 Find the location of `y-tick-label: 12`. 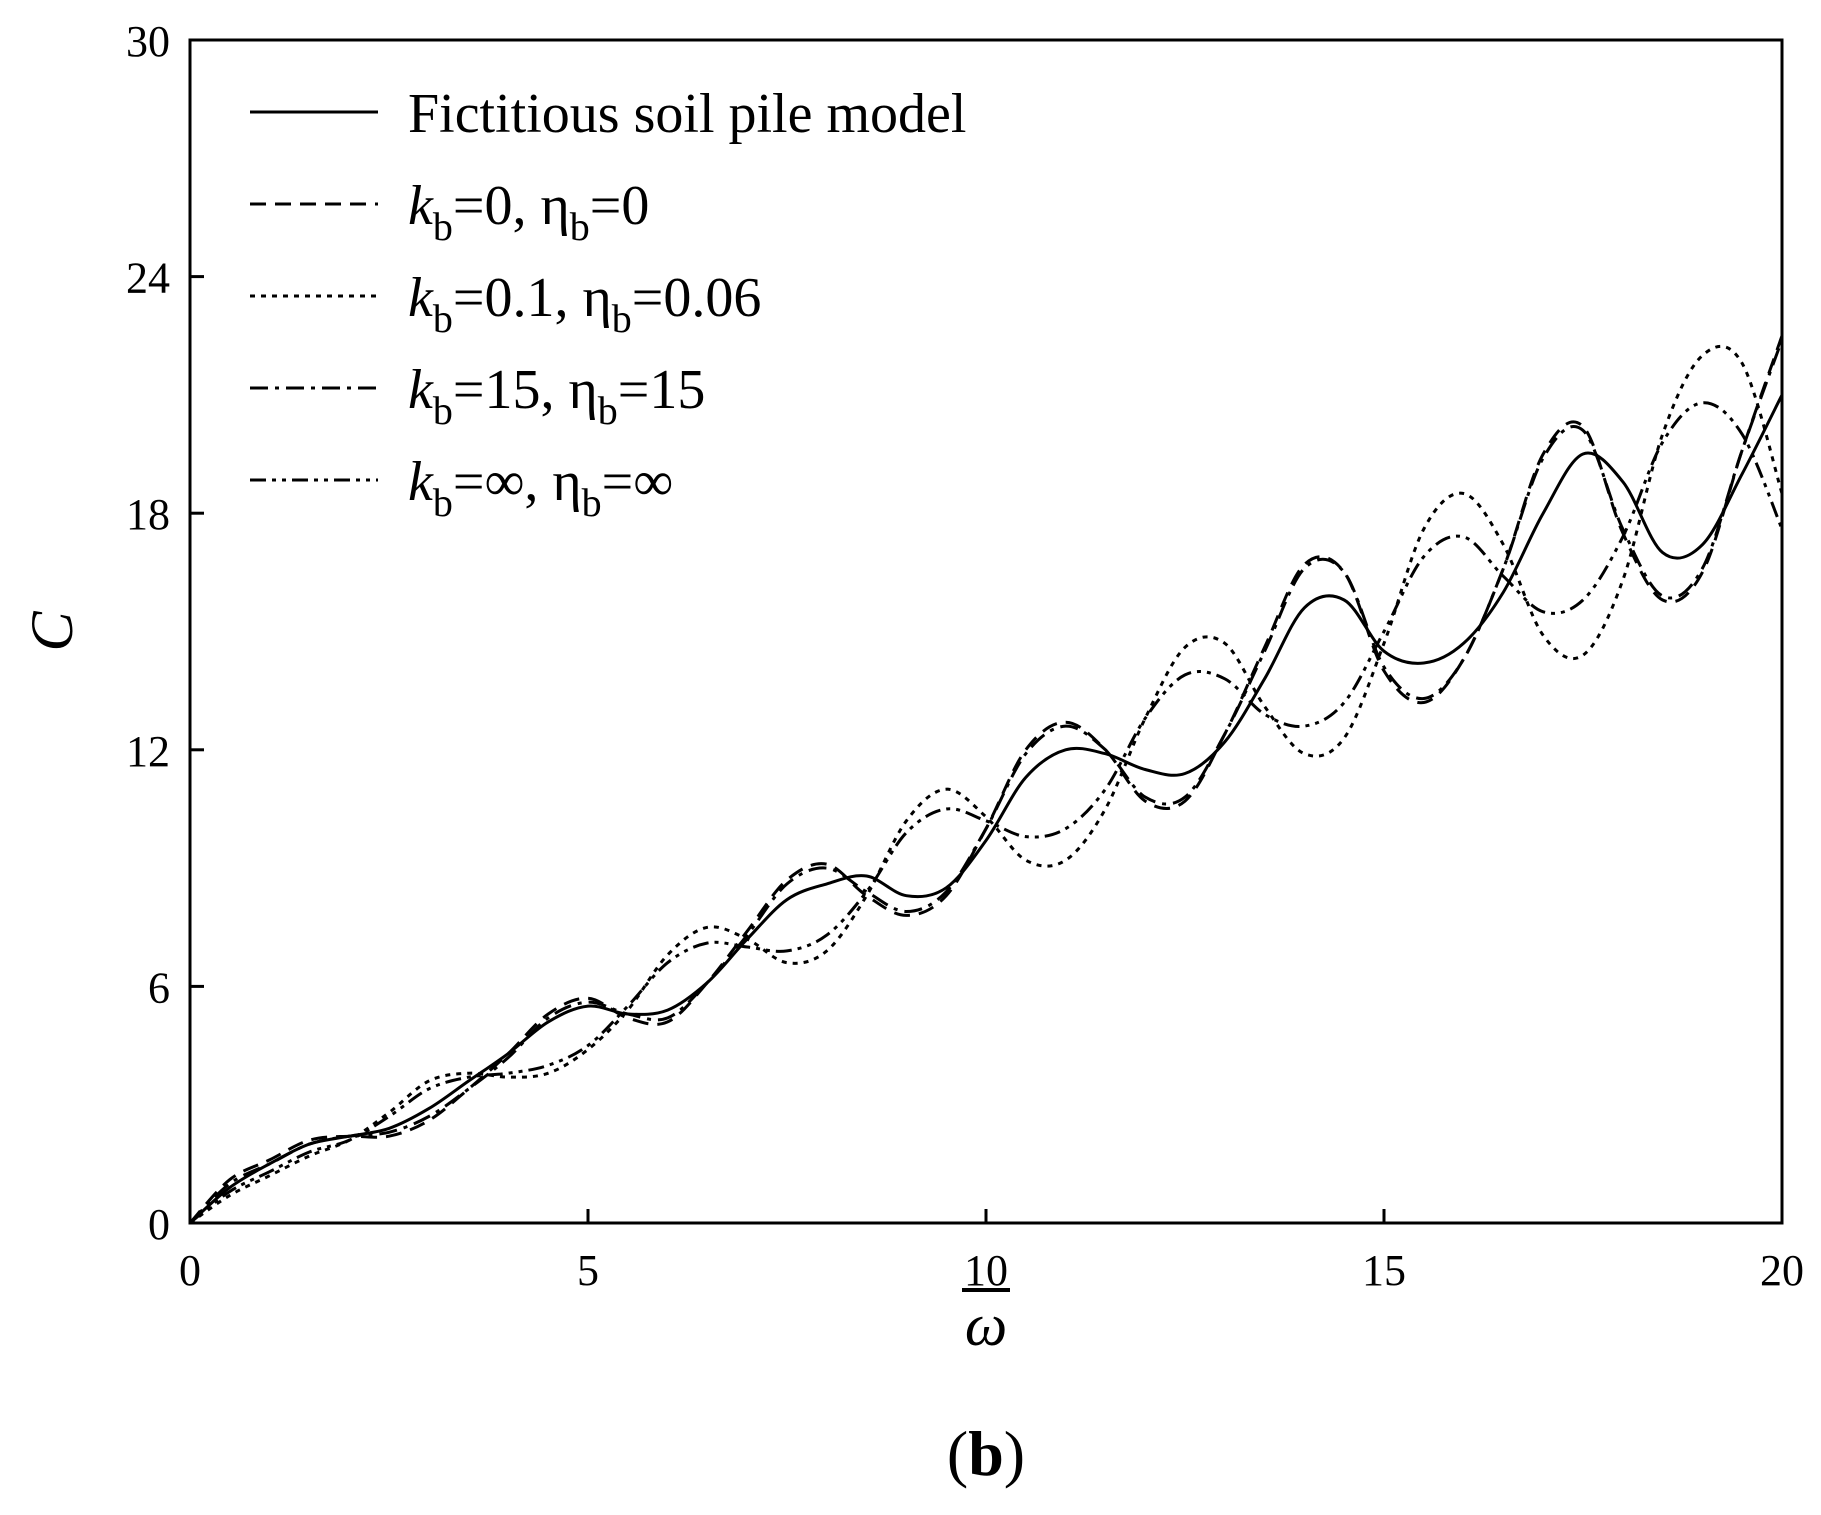

y-tick-label: 12 is located at coordinates (148, 751).